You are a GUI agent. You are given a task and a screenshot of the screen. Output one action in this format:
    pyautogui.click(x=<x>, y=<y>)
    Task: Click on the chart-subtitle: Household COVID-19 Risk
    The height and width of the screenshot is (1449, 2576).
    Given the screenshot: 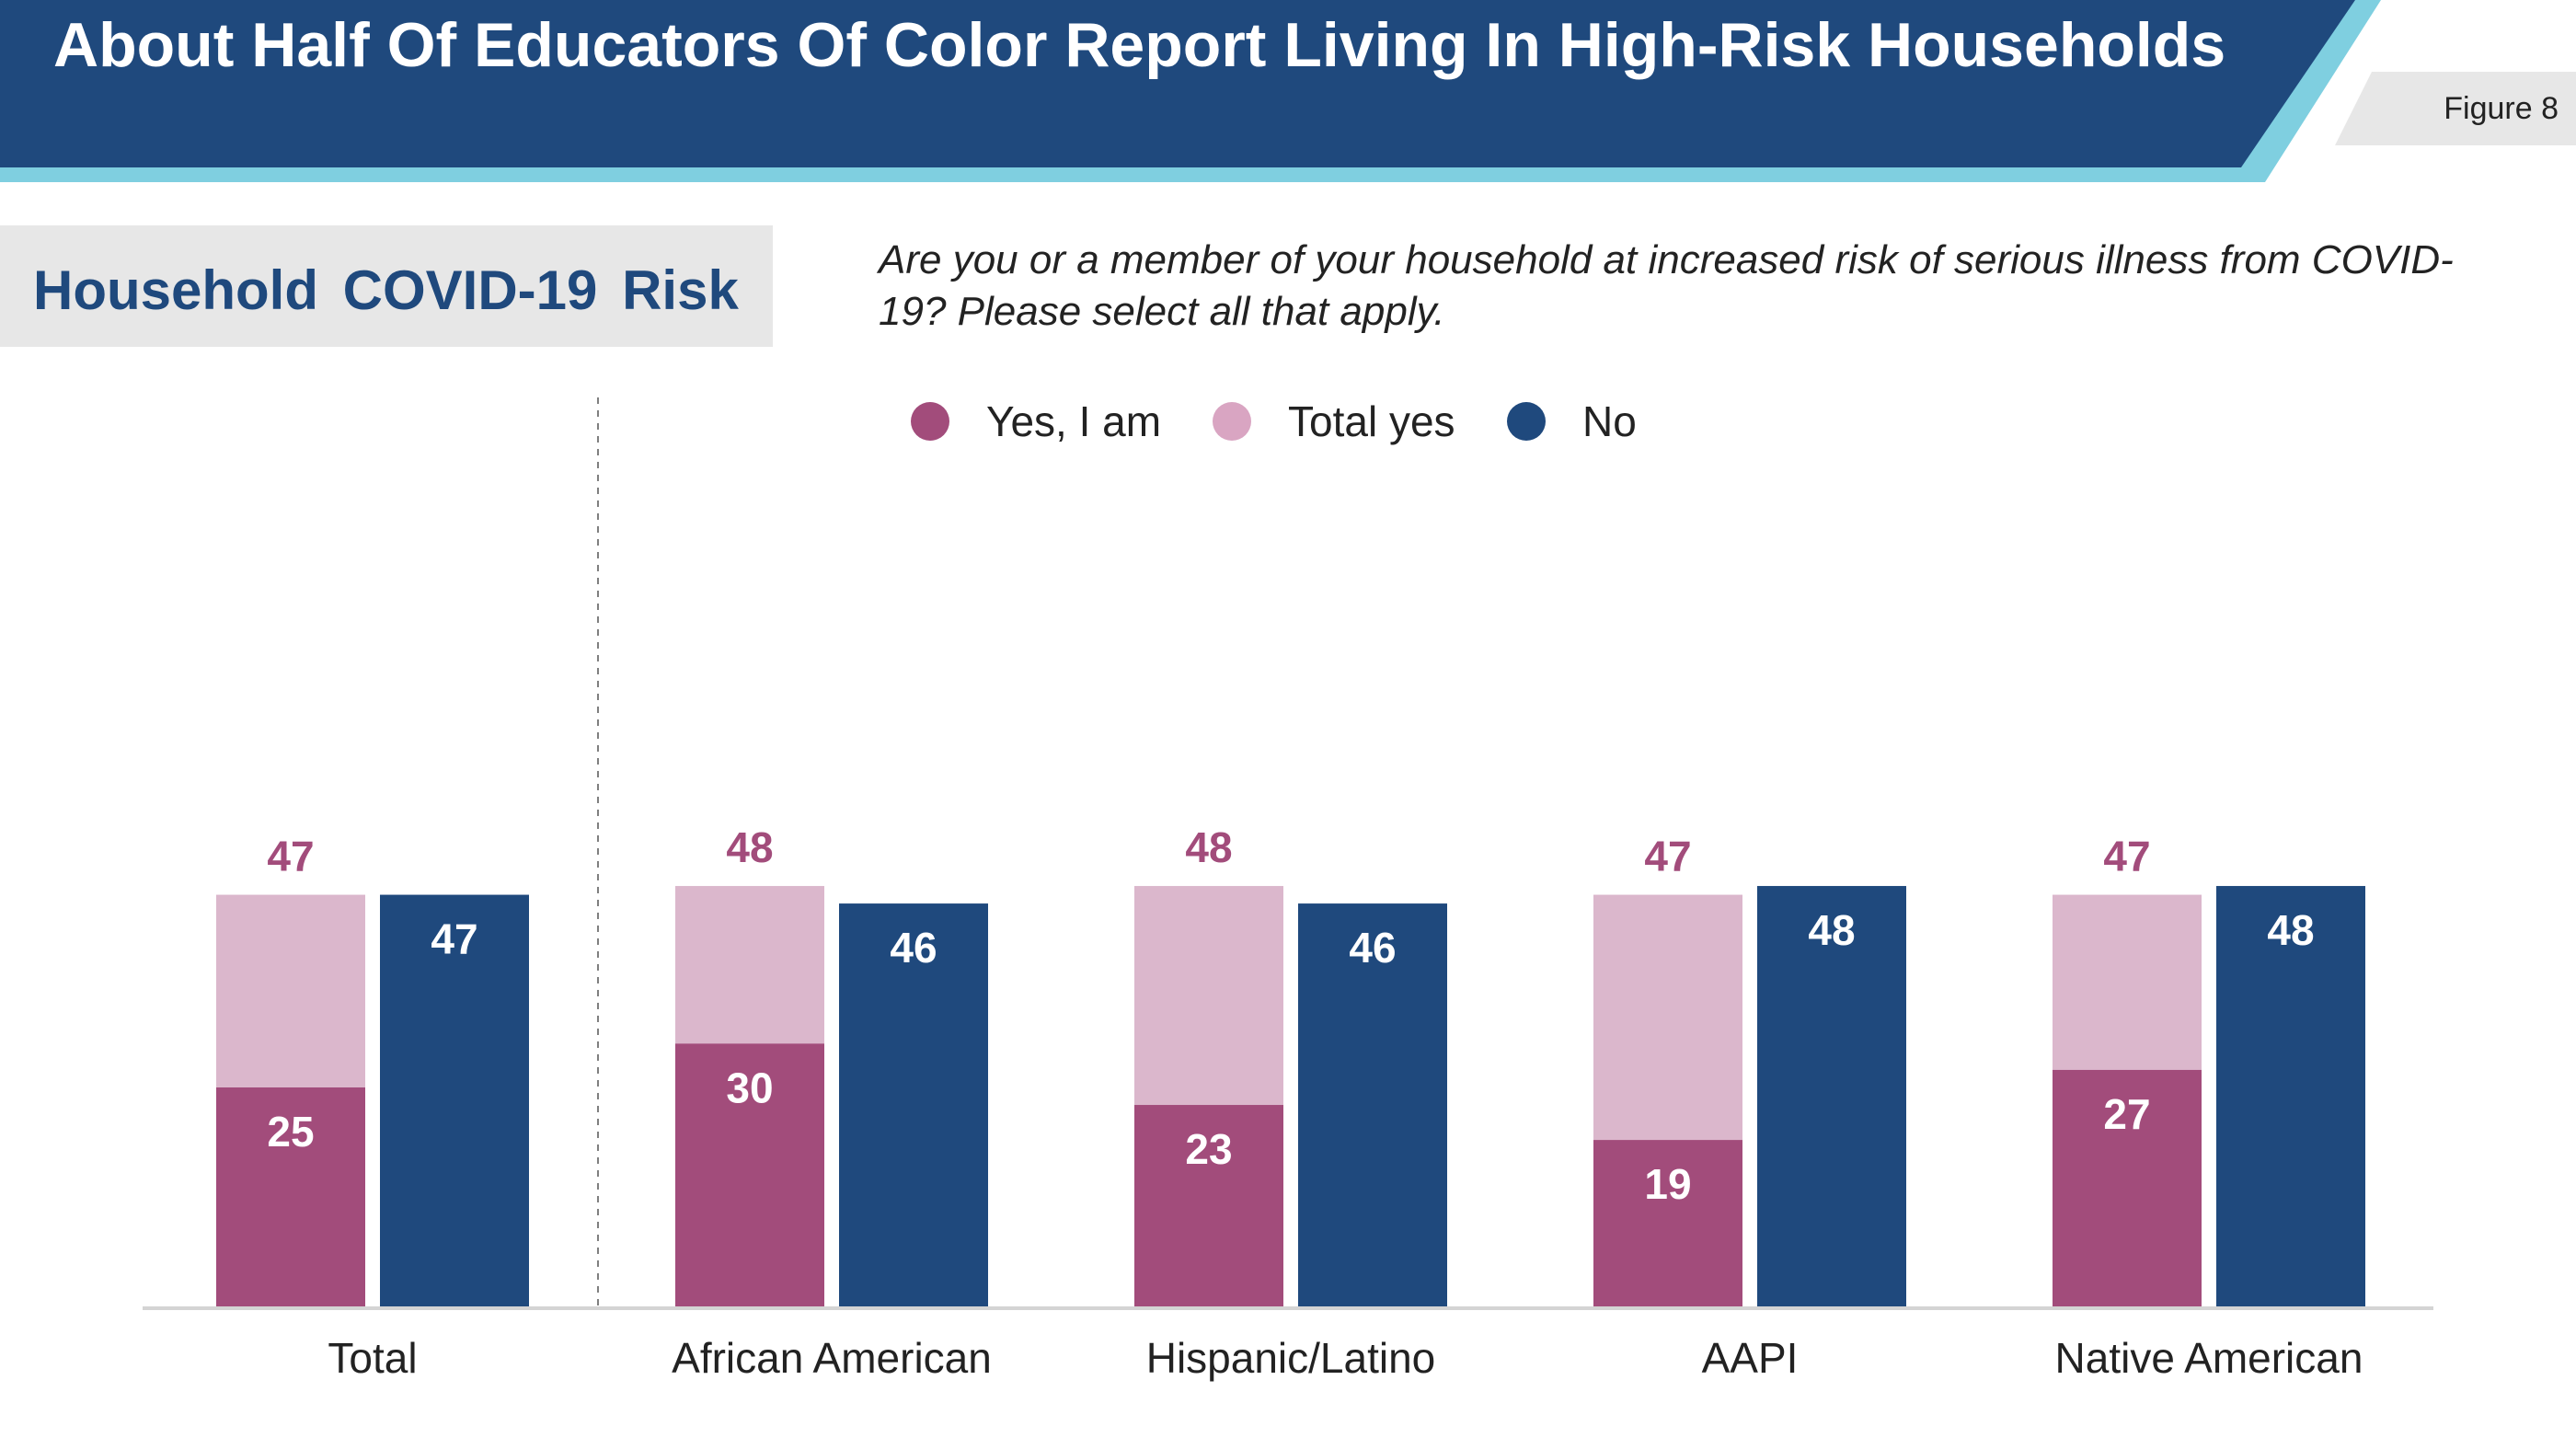 What is the action you would take?
    pyautogui.click(x=386, y=290)
    